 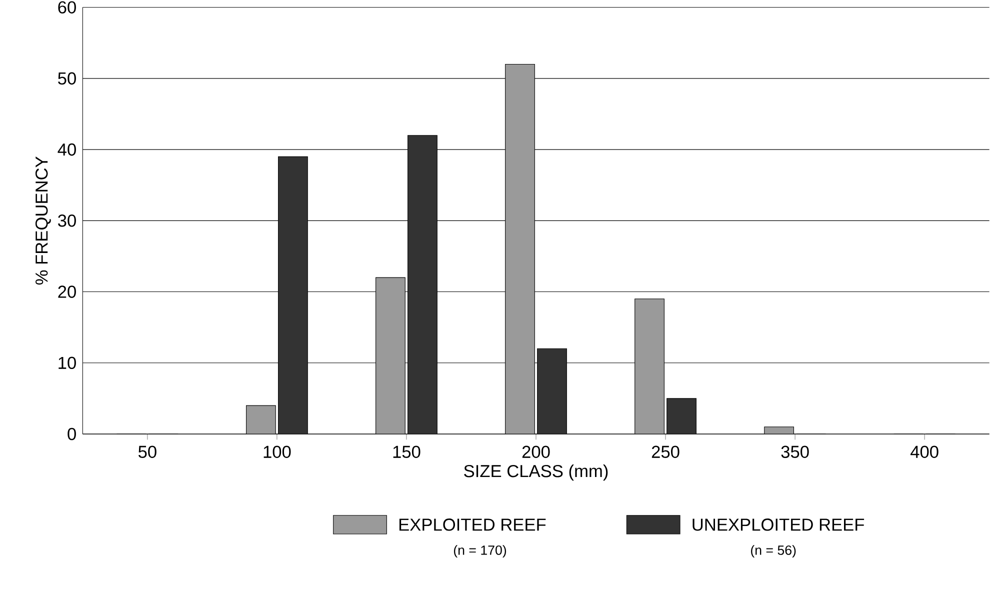 I want to click on y-tick-label: 50, so click(x=67, y=78).